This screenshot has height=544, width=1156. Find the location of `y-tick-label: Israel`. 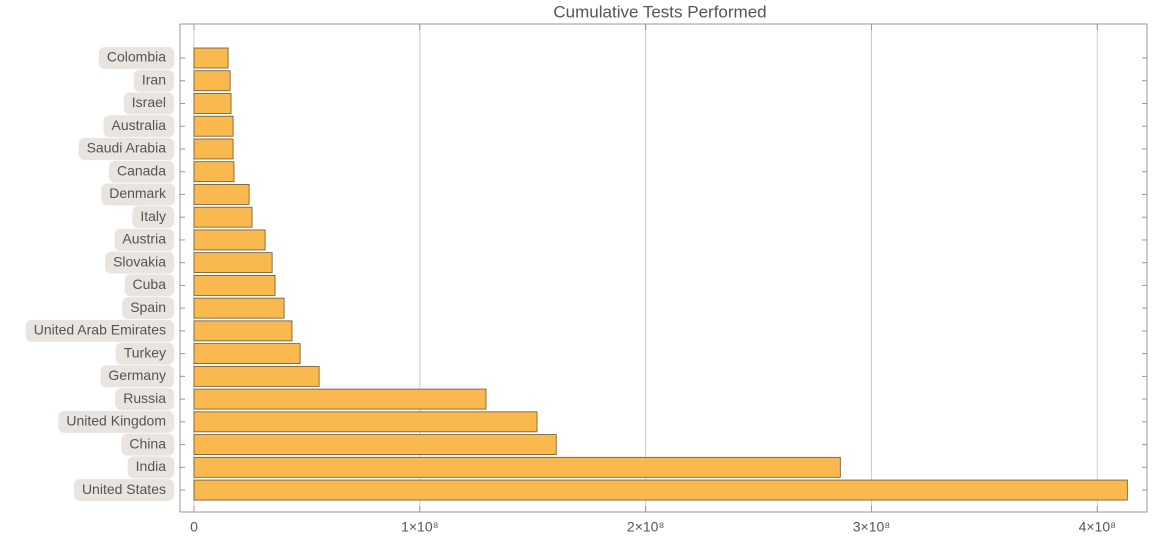

y-tick-label: Israel is located at coordinates (149, 102).